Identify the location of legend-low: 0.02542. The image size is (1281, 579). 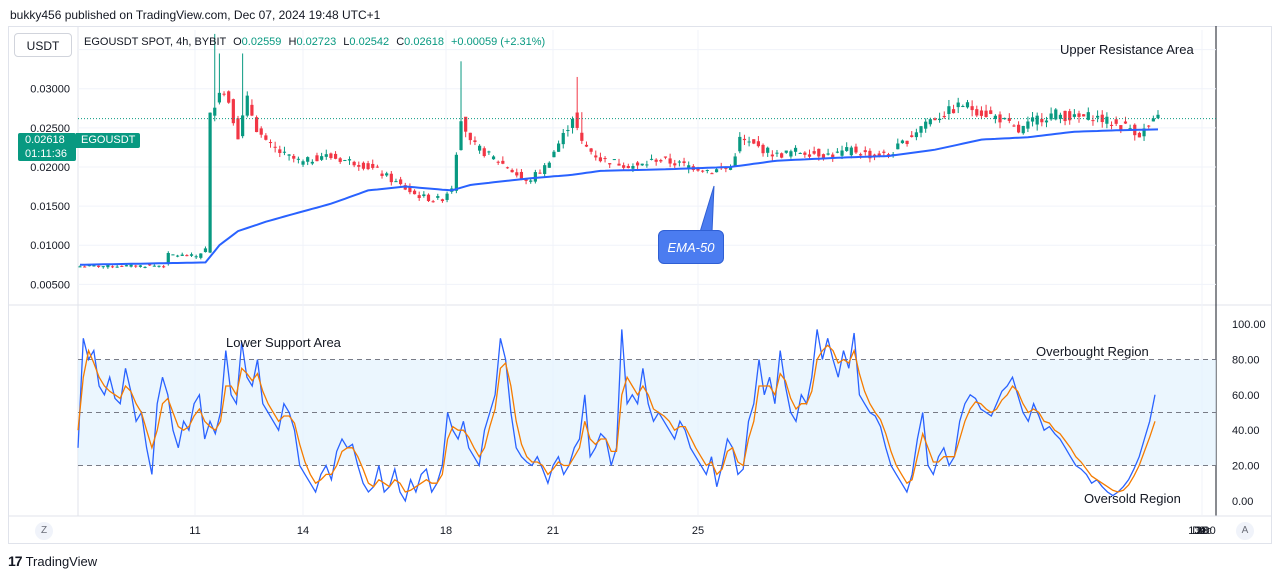
(369, 42).